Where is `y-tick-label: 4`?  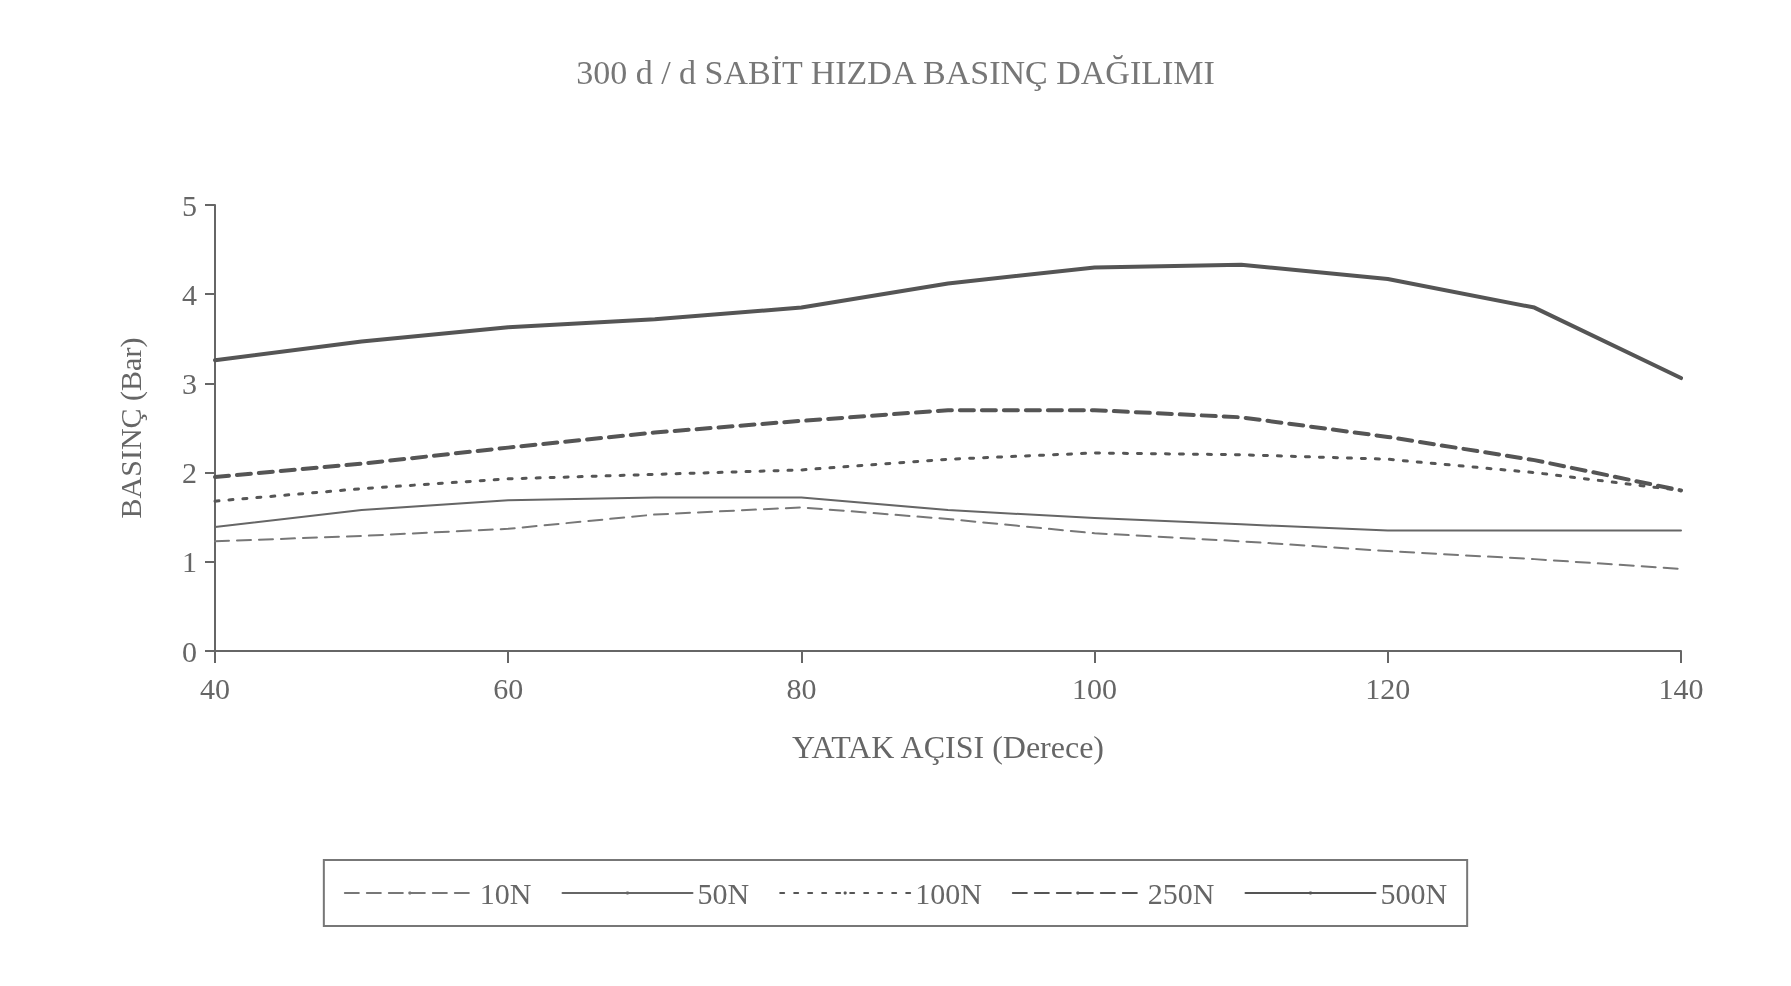 y-tick-label: 4 is located at coordinates (189, 294).